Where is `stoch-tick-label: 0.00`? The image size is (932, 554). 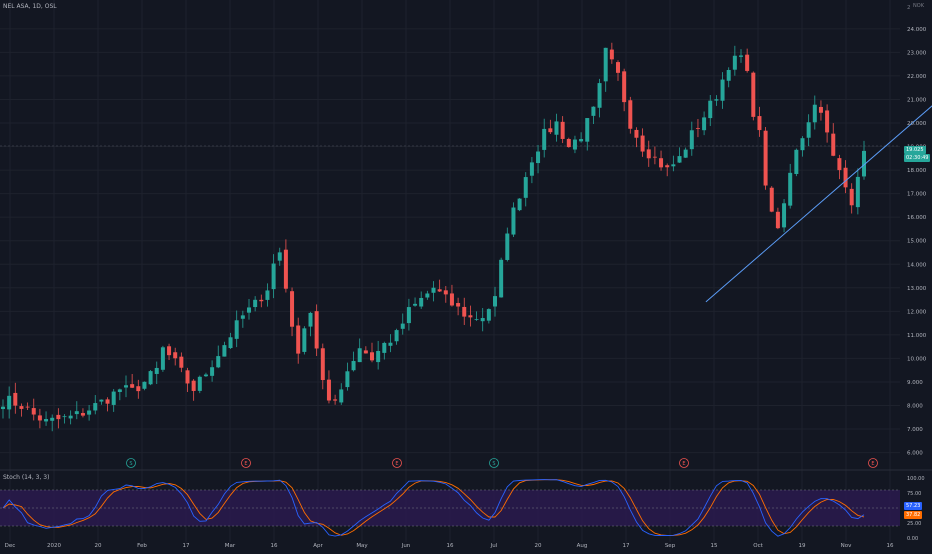
stoch-tick-label: 0.00 is located at coordinates (912, 539).